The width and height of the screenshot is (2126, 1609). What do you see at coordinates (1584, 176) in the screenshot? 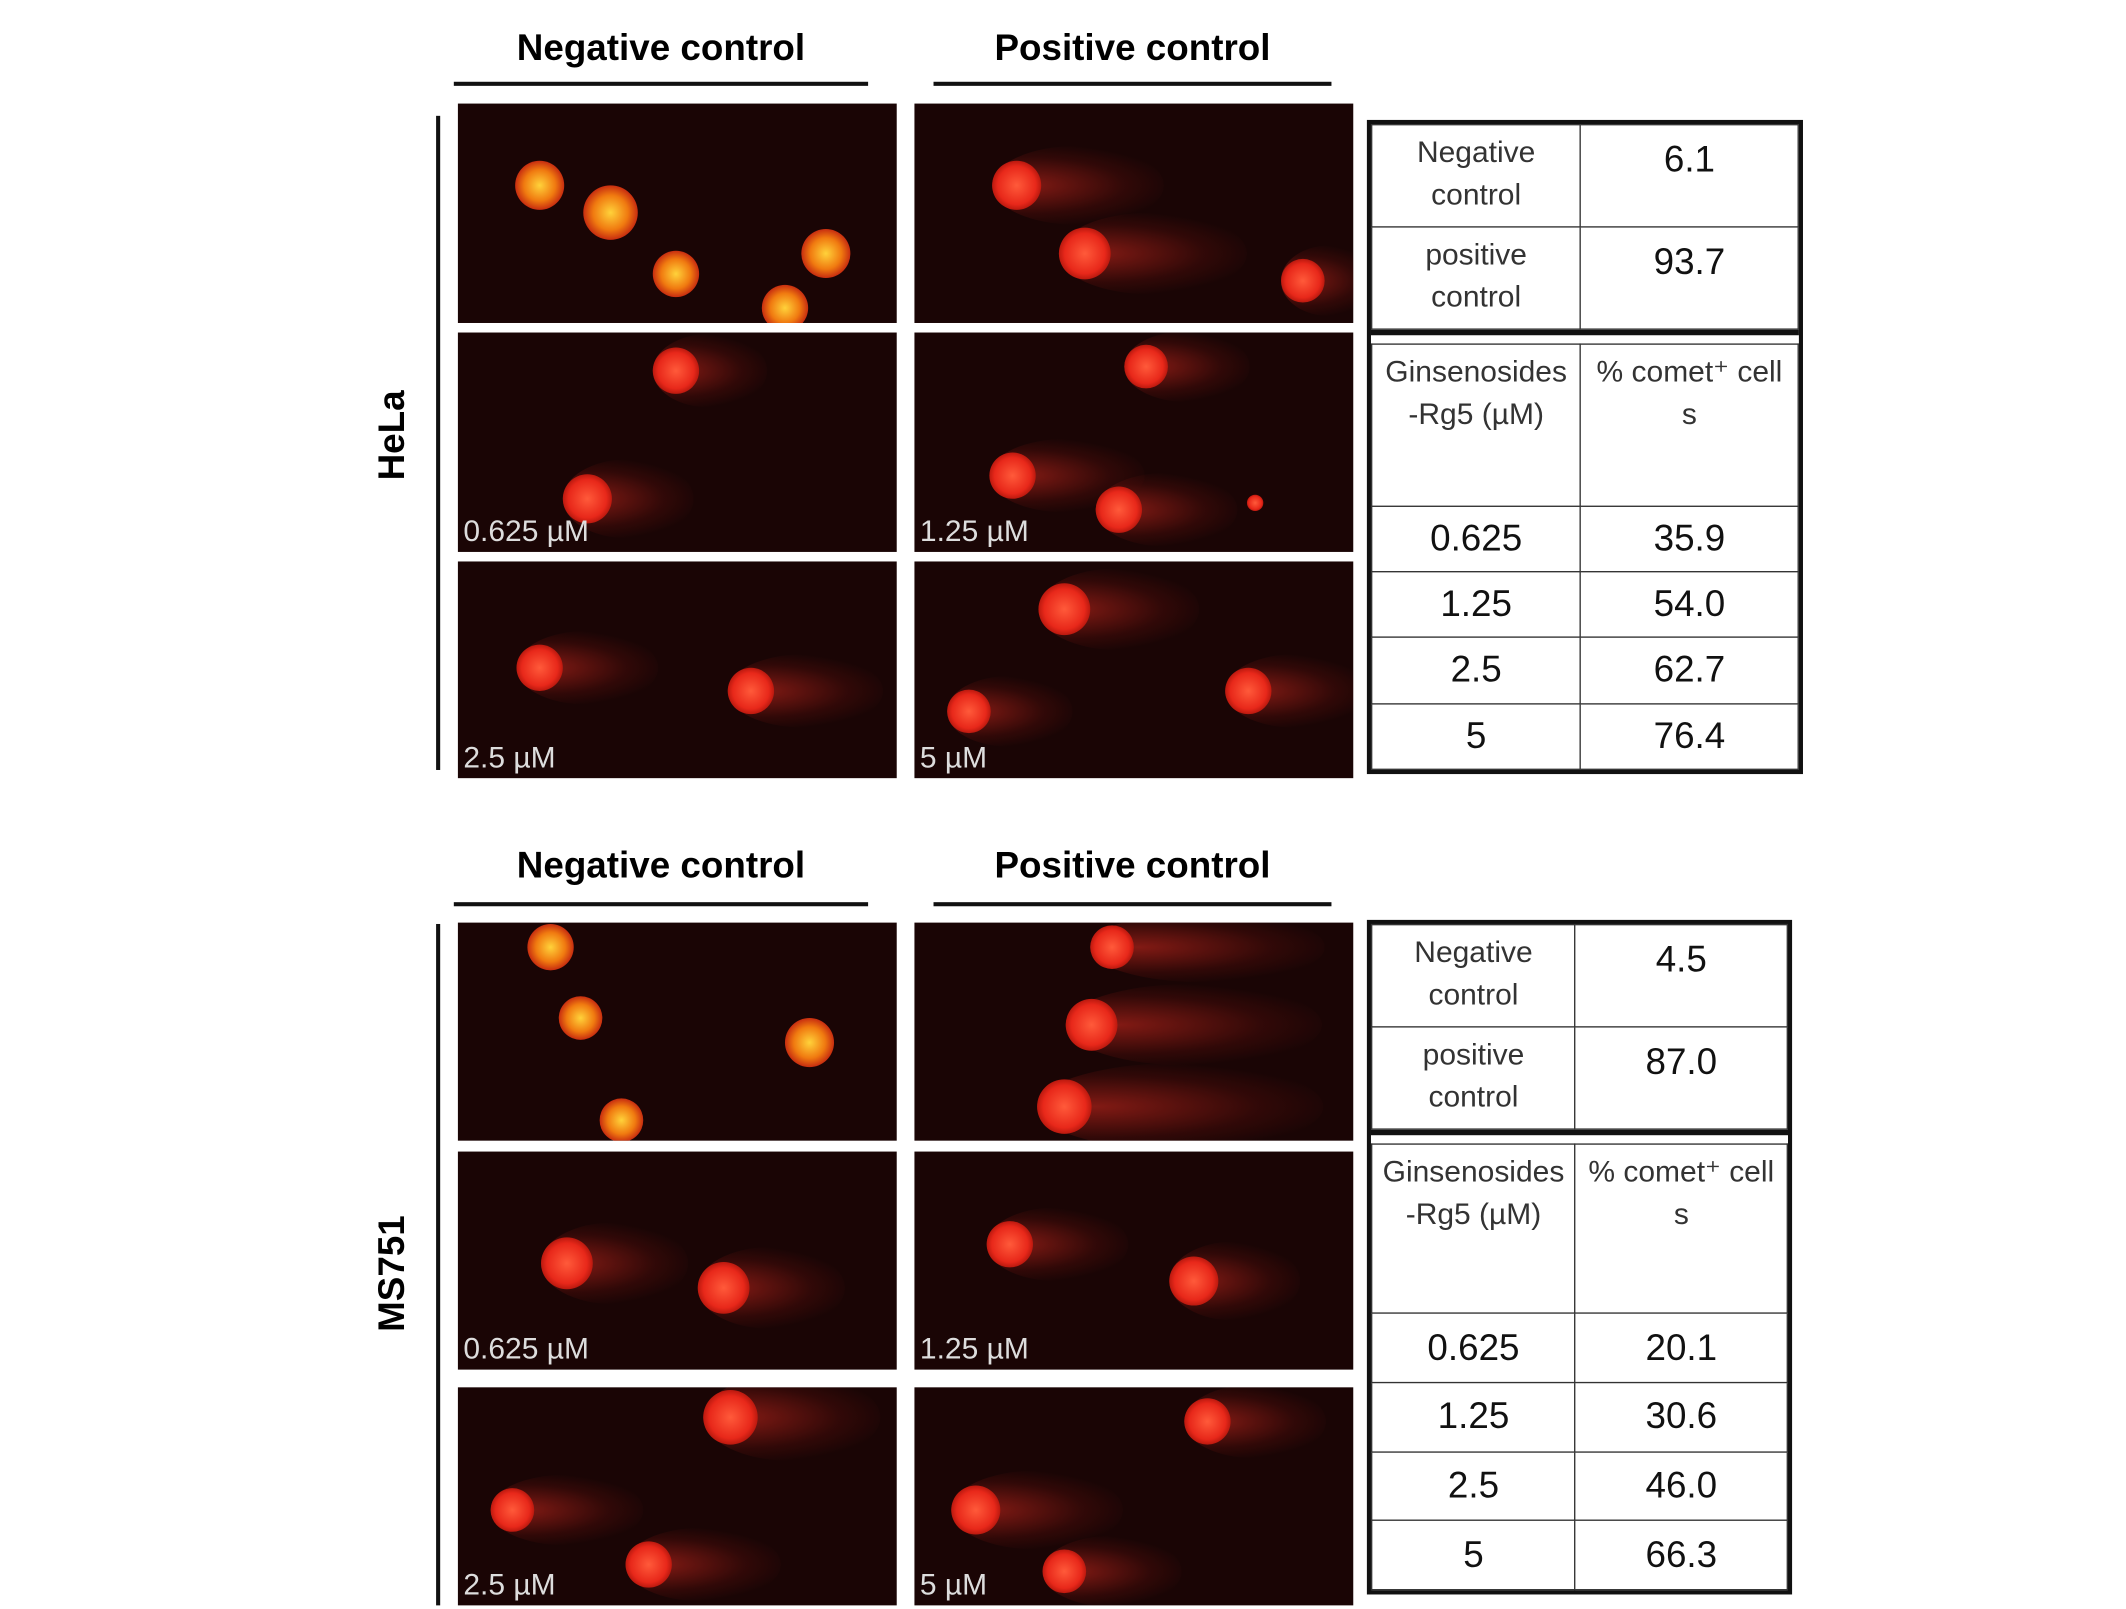
I see `table-row: Negative control 6.1` at bounding box center [1584, 176].